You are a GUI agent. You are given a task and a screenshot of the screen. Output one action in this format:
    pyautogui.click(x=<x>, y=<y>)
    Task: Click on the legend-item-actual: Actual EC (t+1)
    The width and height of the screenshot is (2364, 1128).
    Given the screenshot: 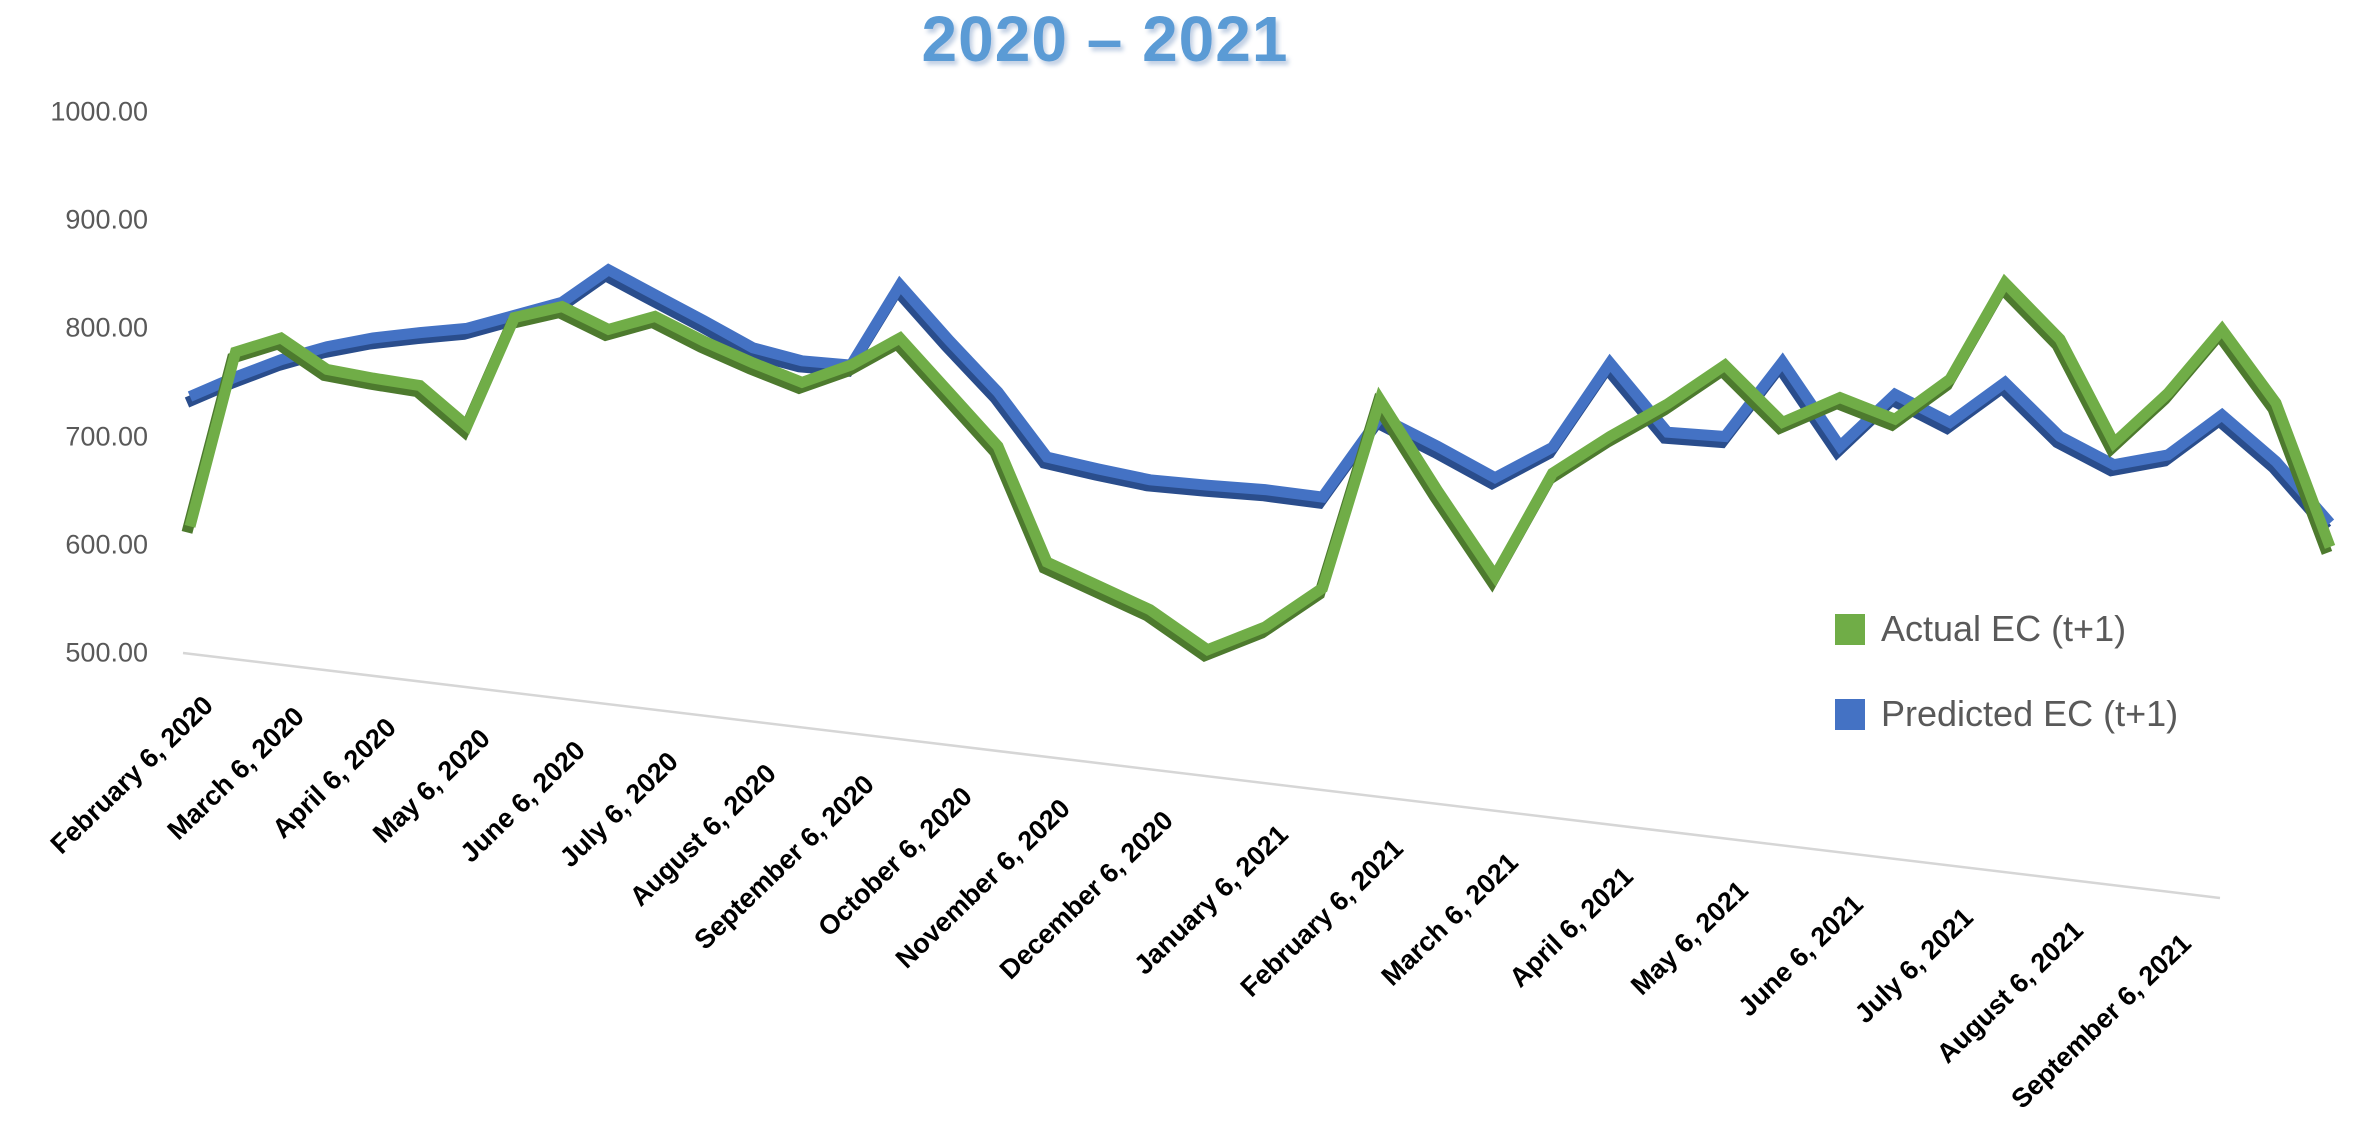 What is the action you would take?
    pyautogui.click(x=2006, y=629)
    